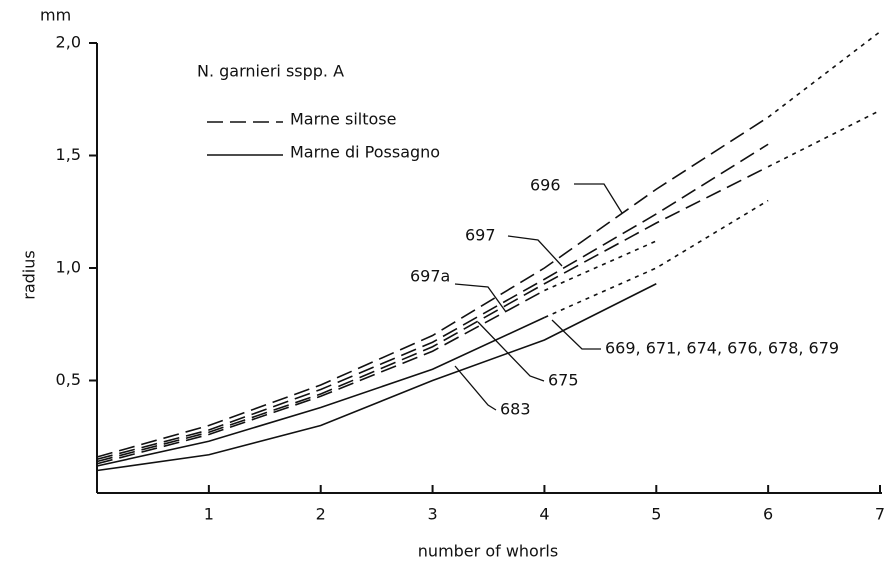 The image size is (888, 569). Describe the element at coordinates (656, 514) in the screenshot. I see `x-tick-label: 5` at that location.